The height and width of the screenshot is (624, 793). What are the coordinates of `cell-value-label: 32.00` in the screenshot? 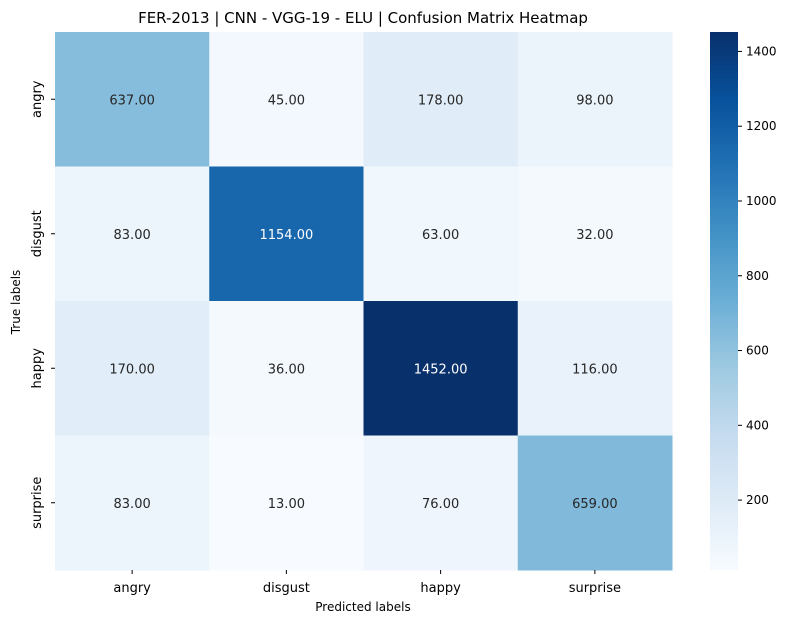 It's located at (594, 235).